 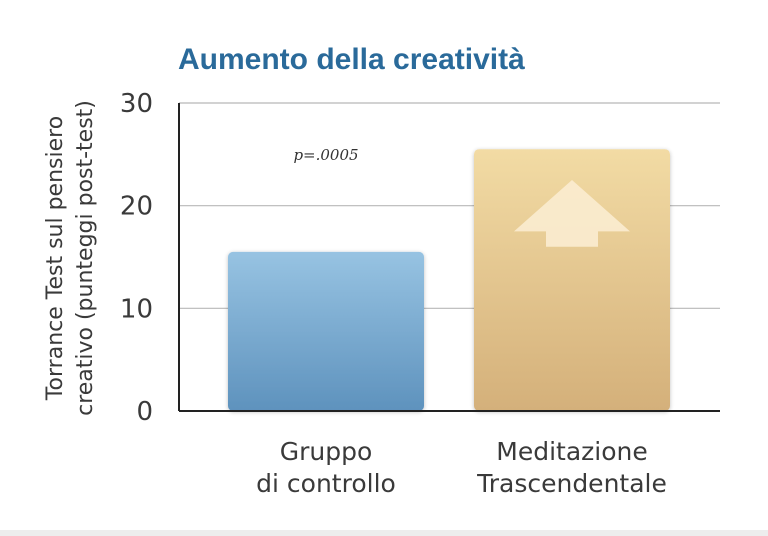 What do you see at coordinates (572, 280) in the screenshot?
I see `bar-meditazione-trascendentale` at bounding box center [572, 280].